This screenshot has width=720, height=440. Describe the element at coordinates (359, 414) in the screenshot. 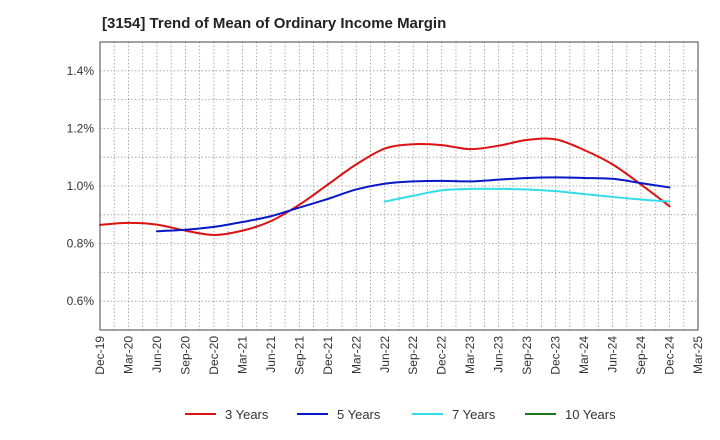

I see `legend-label-5-years: 5 Years` at that location.